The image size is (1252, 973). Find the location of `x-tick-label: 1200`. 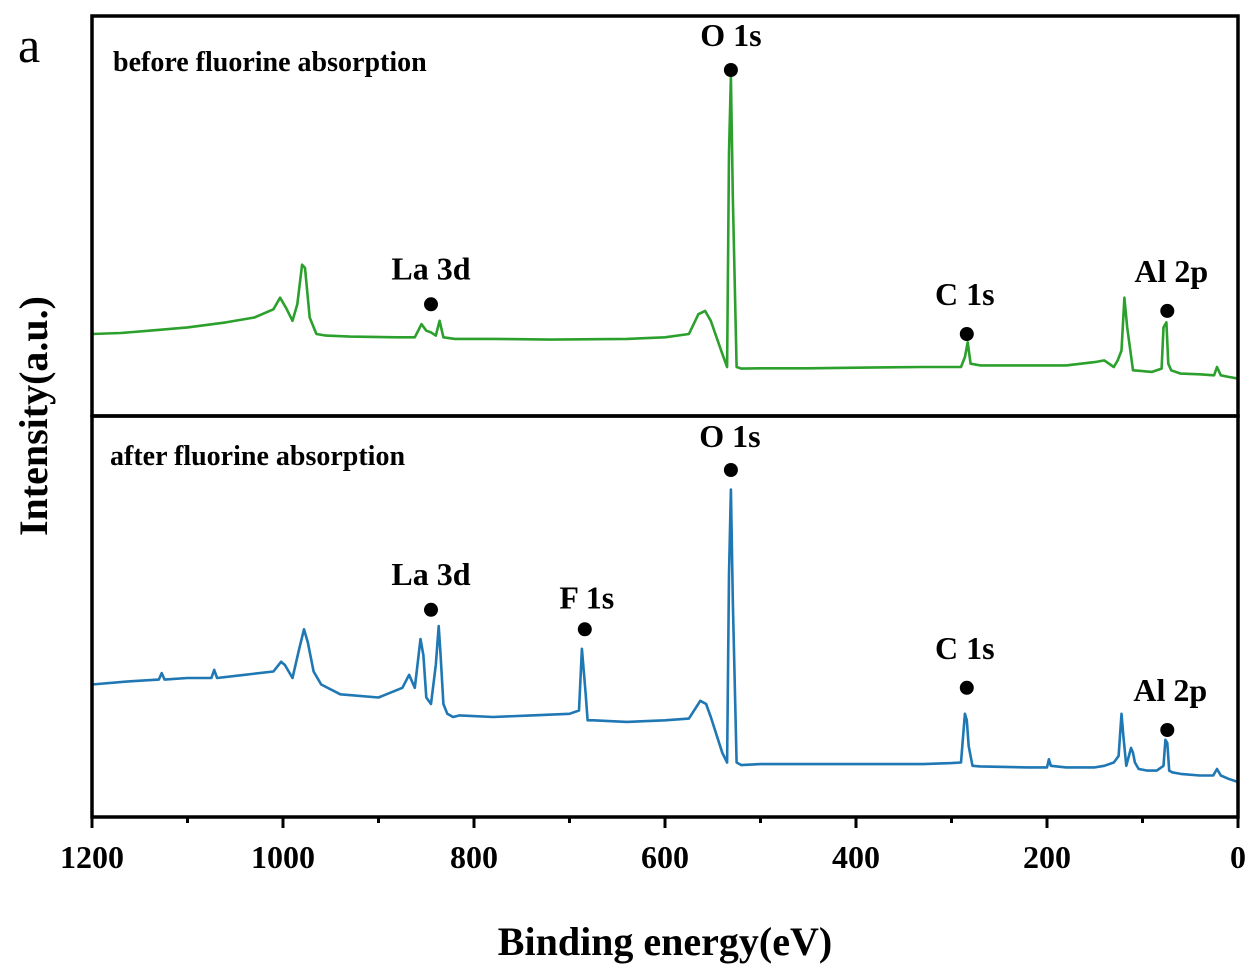

x-tick-label: 1200 is located at coordinates (92, 857).